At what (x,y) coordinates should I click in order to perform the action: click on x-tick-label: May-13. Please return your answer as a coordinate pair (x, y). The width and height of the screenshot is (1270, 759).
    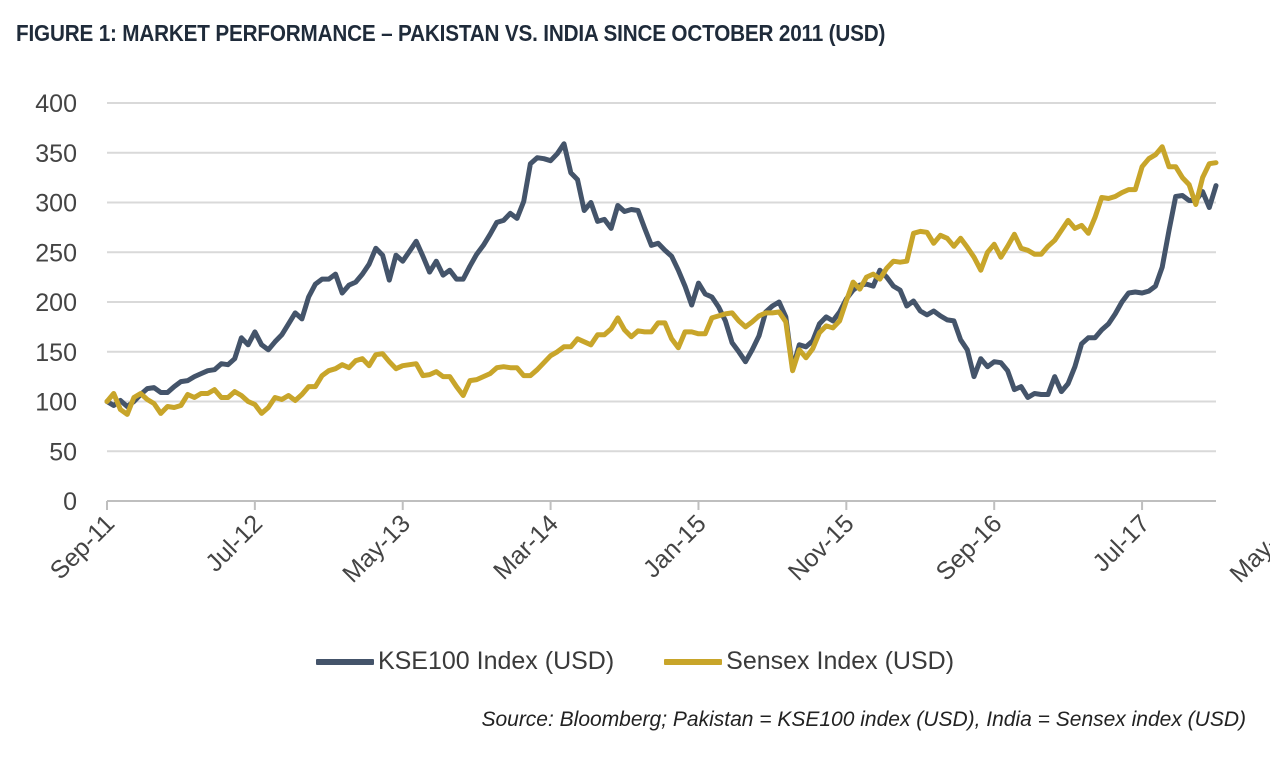
    Looking at the image, I should click on (376, 548).